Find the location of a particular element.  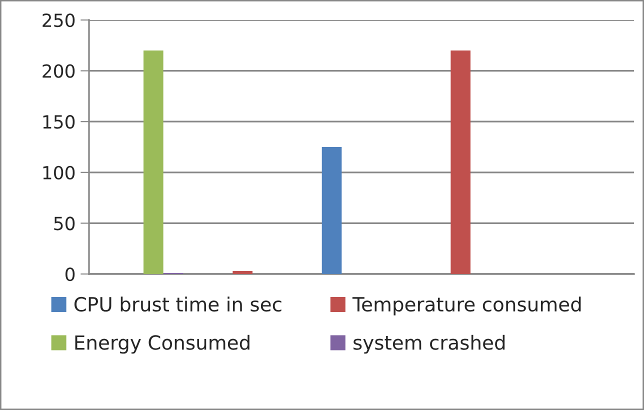

y-tick-label: 150 is located at coordinates (59, 122).